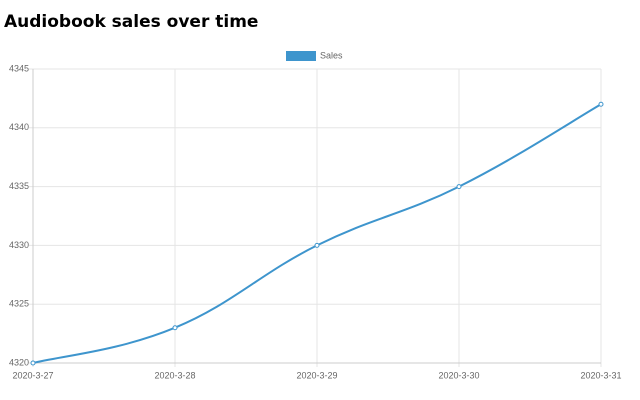  Describe the element at coordinates (458, 375) in the screenshot. I see `x-tick-label: 2020-3-30` at that location.